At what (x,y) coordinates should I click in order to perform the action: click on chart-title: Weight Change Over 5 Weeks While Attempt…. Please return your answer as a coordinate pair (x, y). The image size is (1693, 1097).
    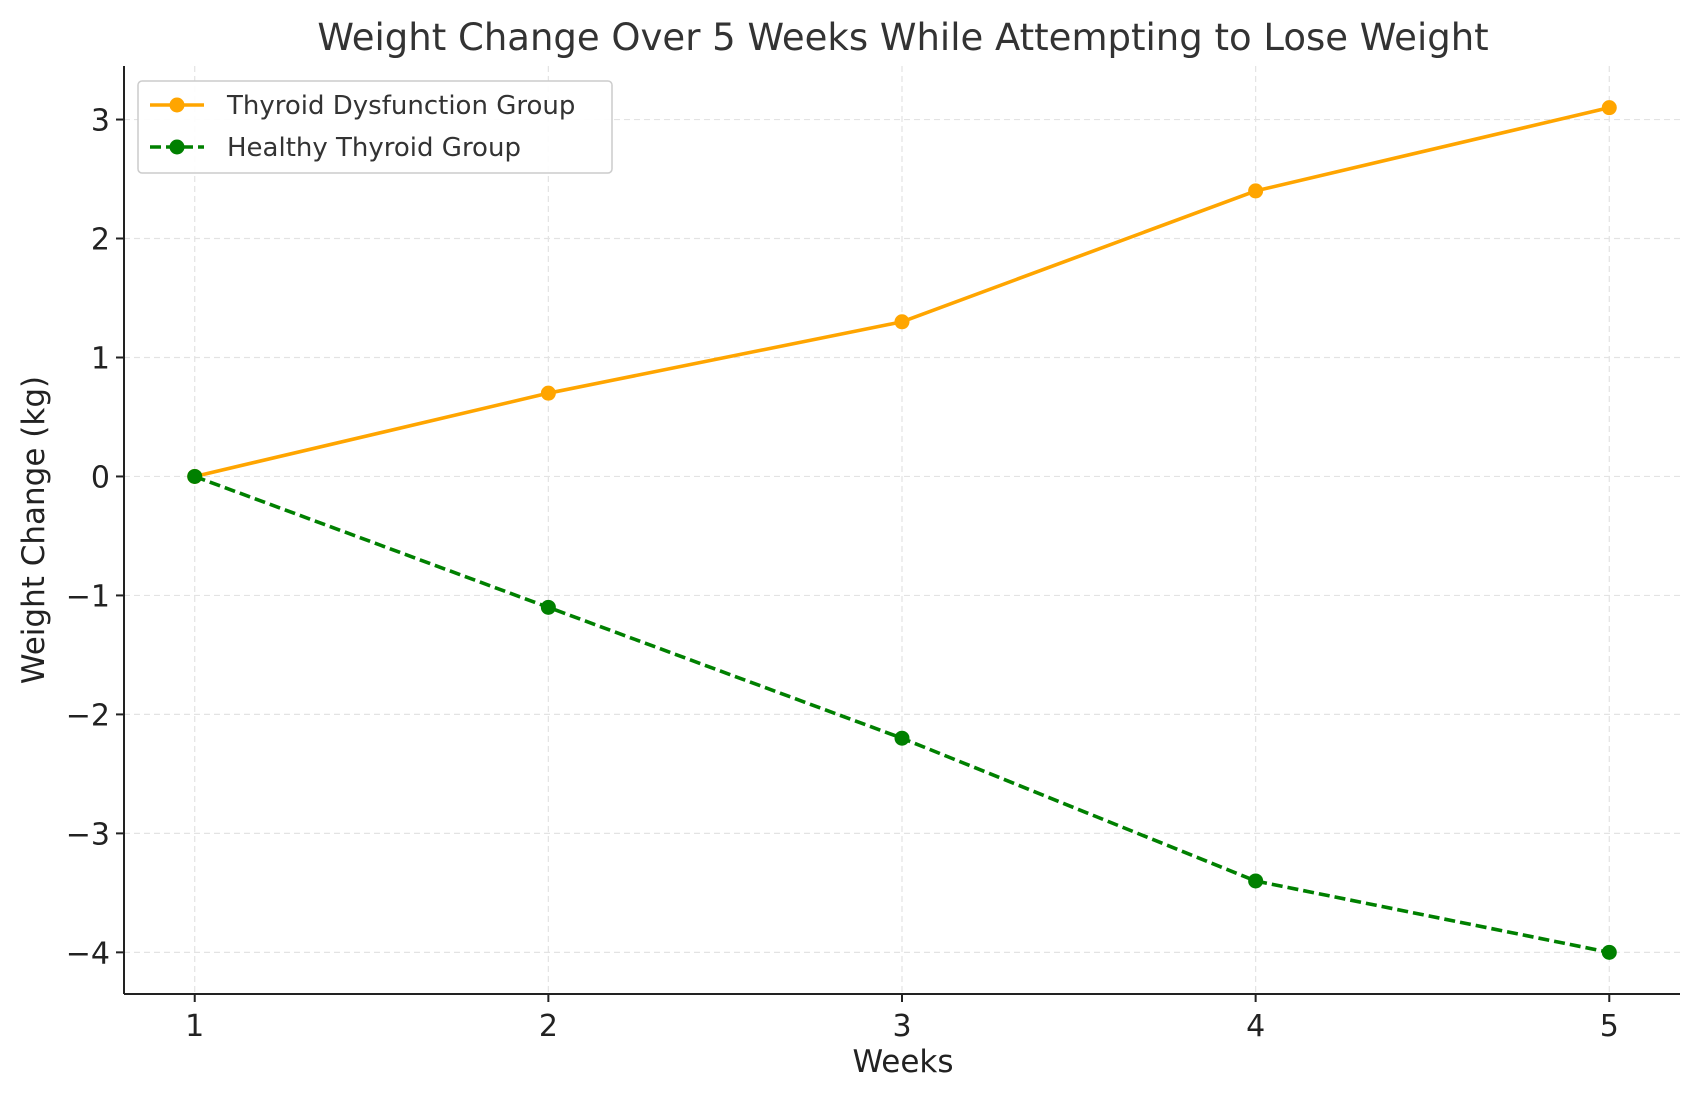
    Looking at the image, I should click on (902, 37).